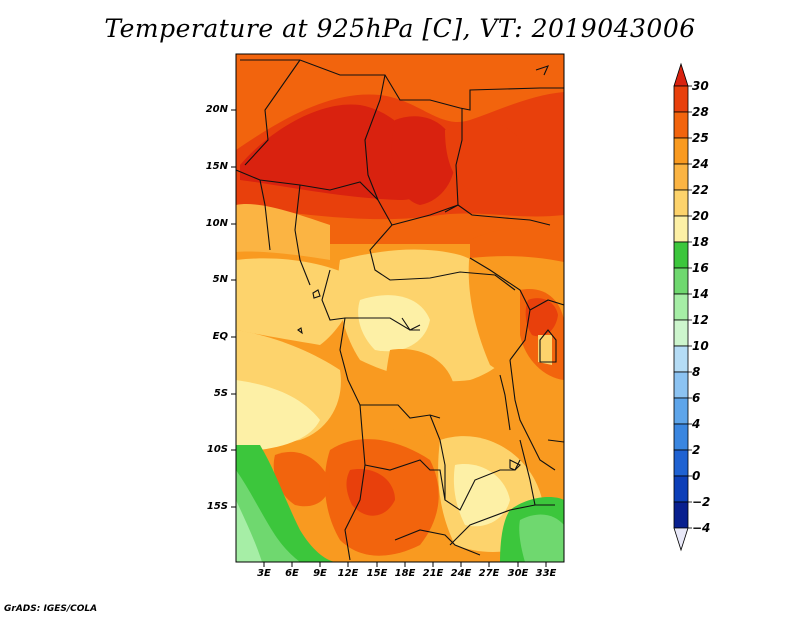 The image size is (800, 618). Describe the element at coordinates (546, 573) in the screenshot. I see `x-tick-label: 33E` at that location.